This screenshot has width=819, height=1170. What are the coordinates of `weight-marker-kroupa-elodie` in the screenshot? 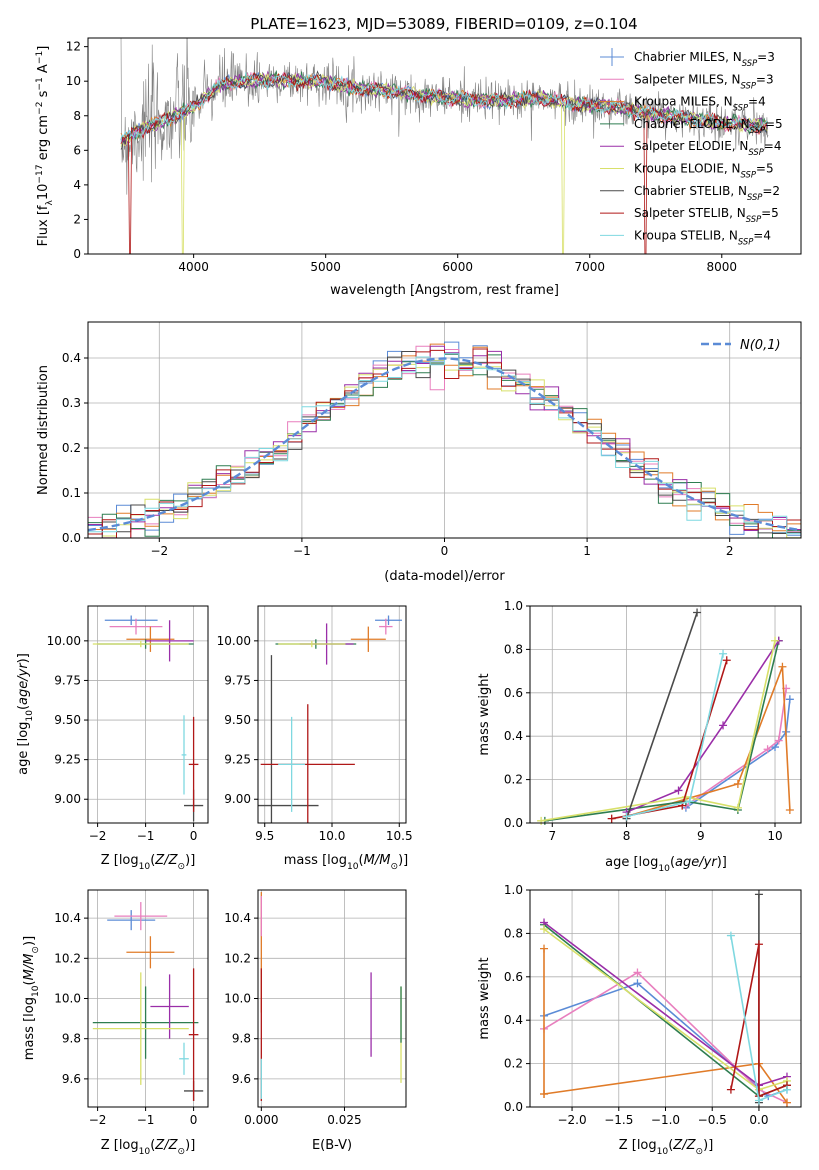 It's located at (737, 807).